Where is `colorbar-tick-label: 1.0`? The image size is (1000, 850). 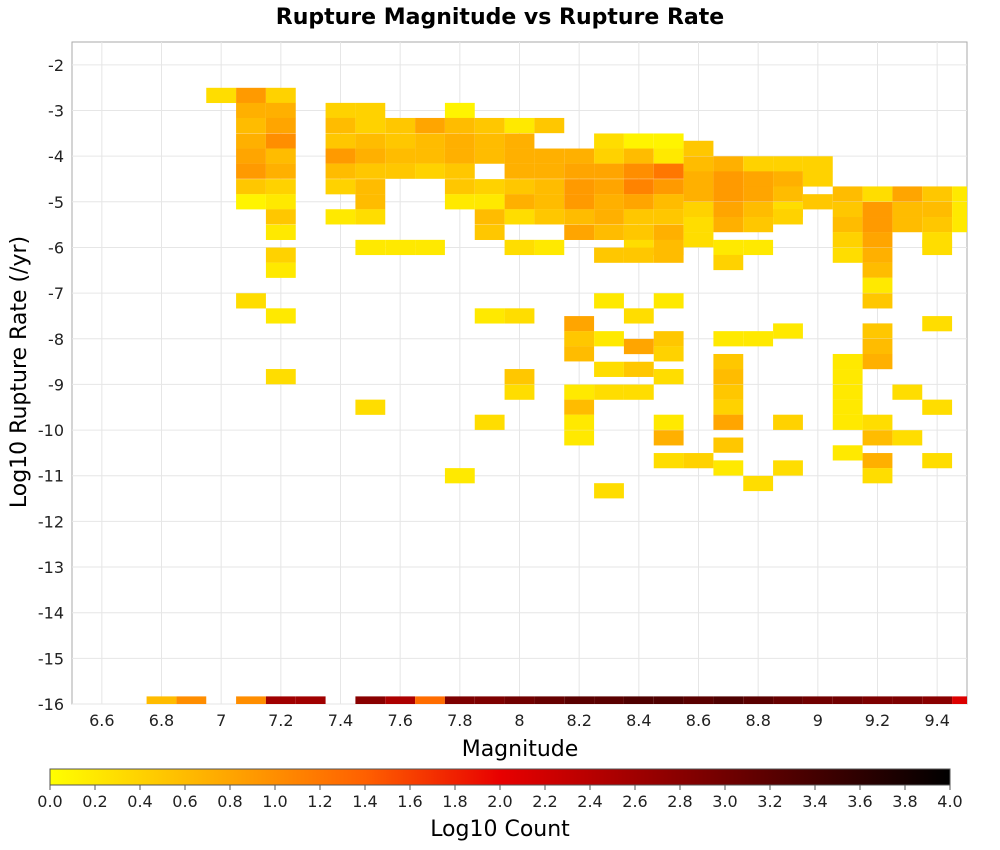
colorbar-tick-label: 1.0 is located at coordinates (274, 801).